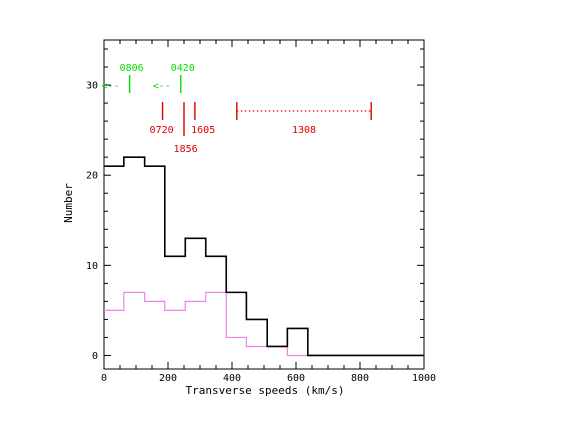 This screenshot has width=564, height=436. Describe the element at coordinates (304, 130) in the screenshot. I see `range-marker-label: 1308` at that location.